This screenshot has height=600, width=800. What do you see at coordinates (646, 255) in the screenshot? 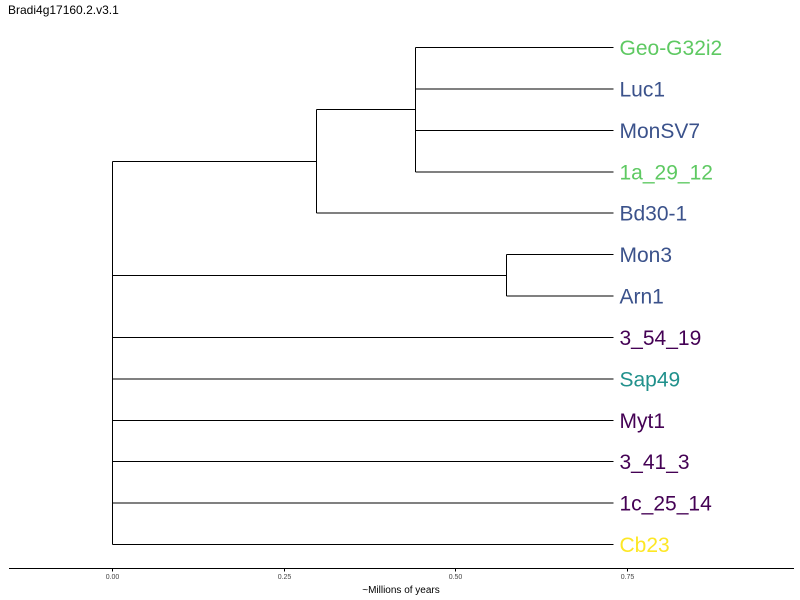
I see `leaf-label: Mon3` at bounding box center [646, 255].